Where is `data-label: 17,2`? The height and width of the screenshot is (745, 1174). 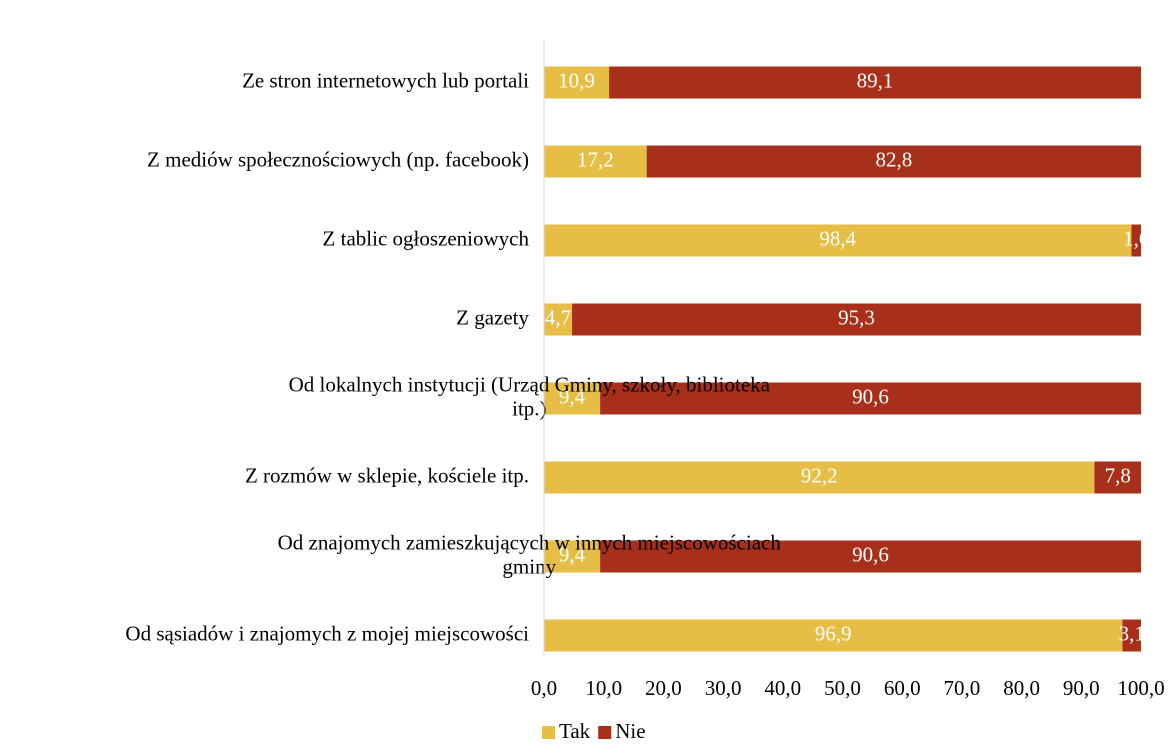
data-label: 17,2 is located at coordinates (595, 159).